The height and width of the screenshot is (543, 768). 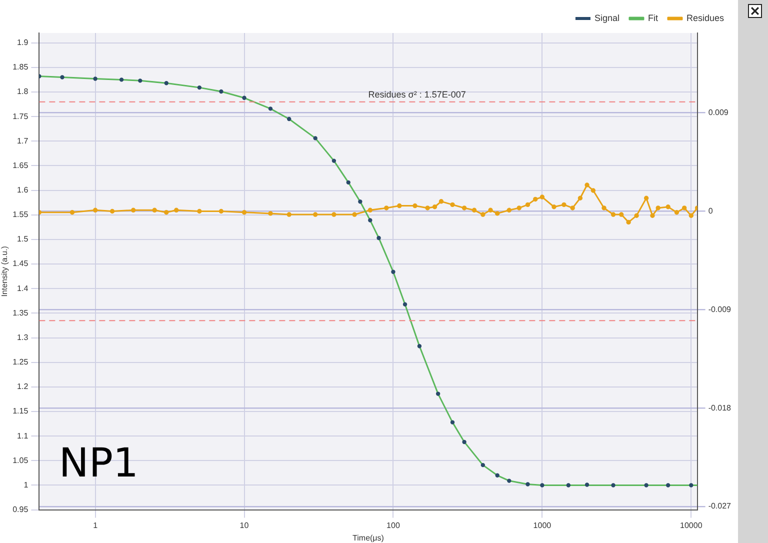 What do you see at coordinates (417, 95) in the screenshot?
I see `annotation: Residues σ² : 1.57E-007` at bounding box center [417, 95].